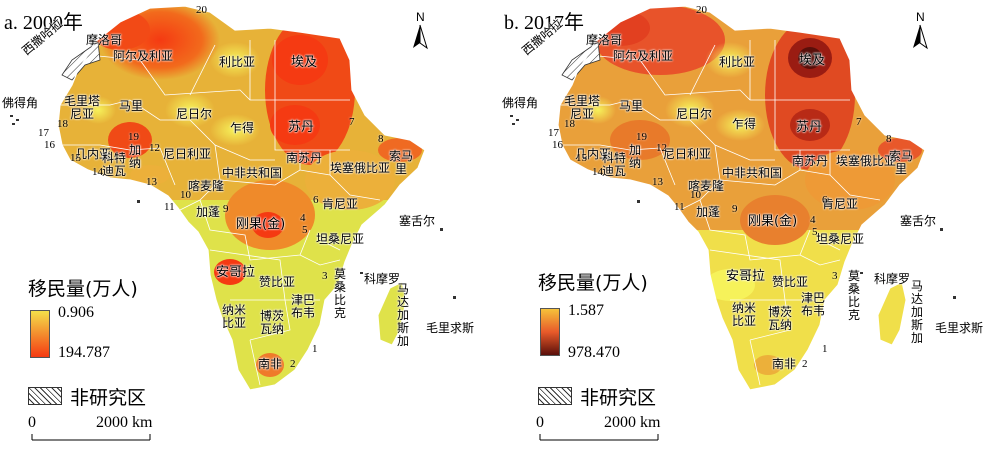  What do you see at coordinates (557, 145) in the screenshot?
I see `num-16: 16` at bounding box center [557, 145].